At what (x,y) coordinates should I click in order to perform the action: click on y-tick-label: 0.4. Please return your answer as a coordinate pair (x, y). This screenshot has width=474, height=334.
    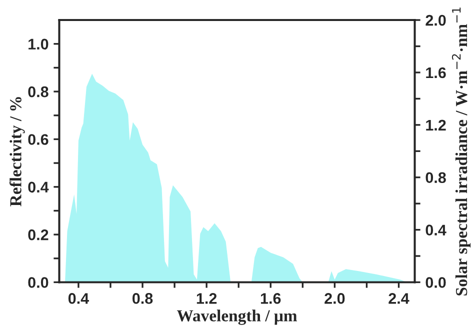
    Looking at the image, I should click on (38, 187).